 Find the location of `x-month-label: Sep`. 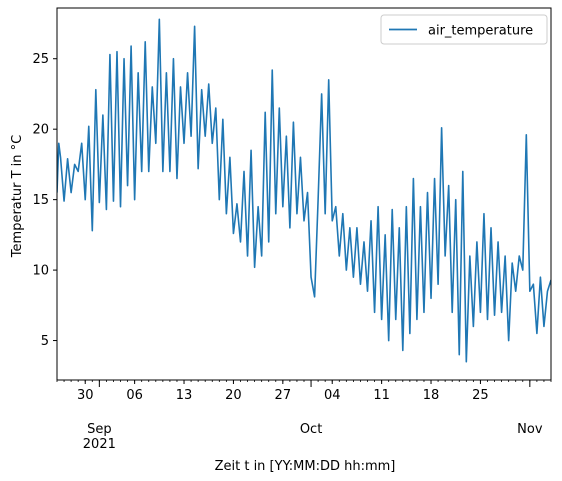

x-month-label: Sep is located at coordinates (99, 429).